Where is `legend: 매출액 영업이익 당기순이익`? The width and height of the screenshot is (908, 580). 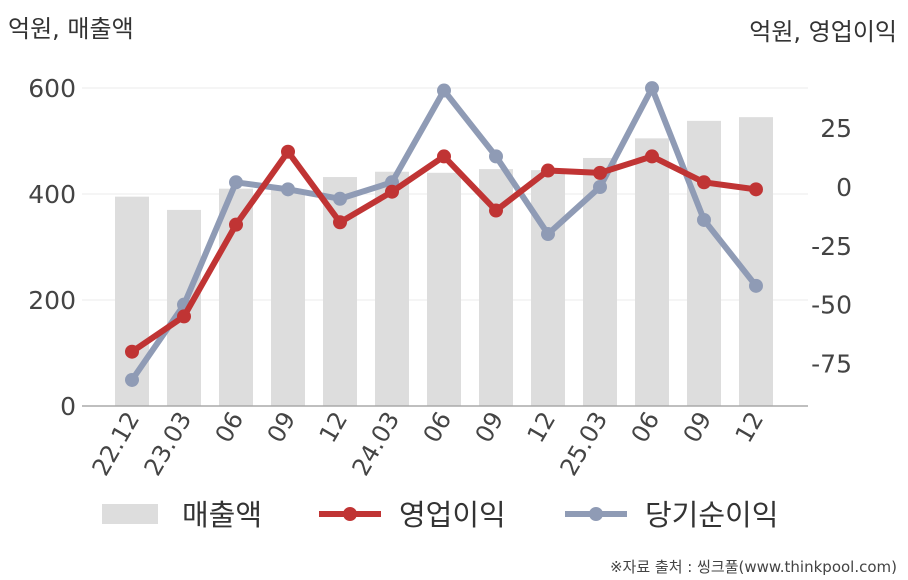 legend: 매출액 영업이익 당기순이익 is located at coordinates (440, 515).